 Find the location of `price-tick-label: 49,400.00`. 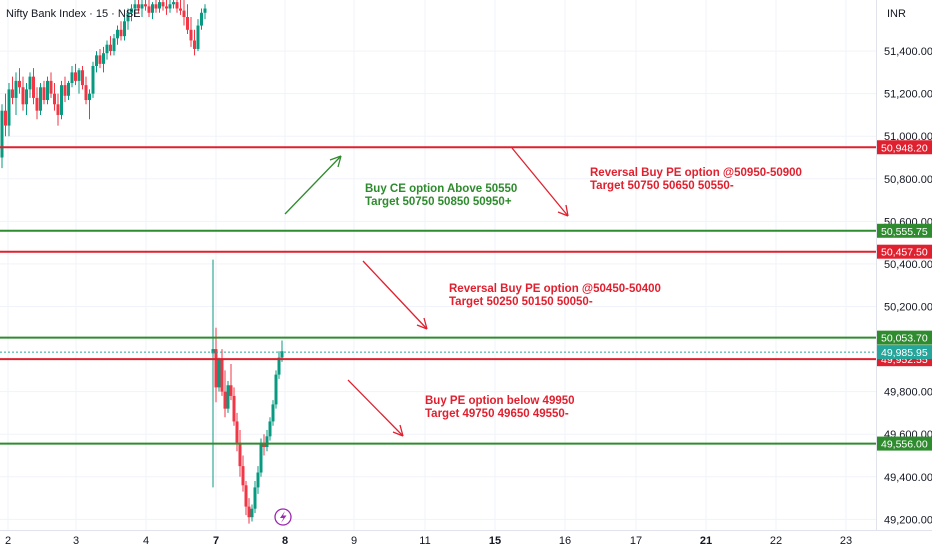

price-tick-label: 49,400.00 is located at coordinates (908, 478).